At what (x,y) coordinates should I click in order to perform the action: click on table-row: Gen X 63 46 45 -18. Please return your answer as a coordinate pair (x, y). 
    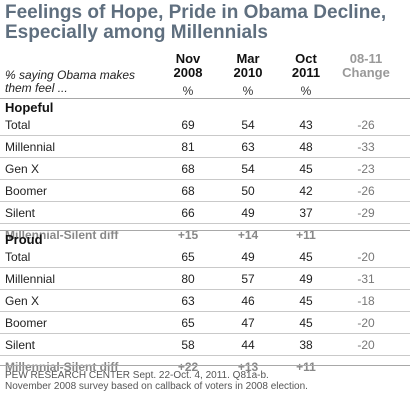
    Looking at the image, I should click on (205, 301).